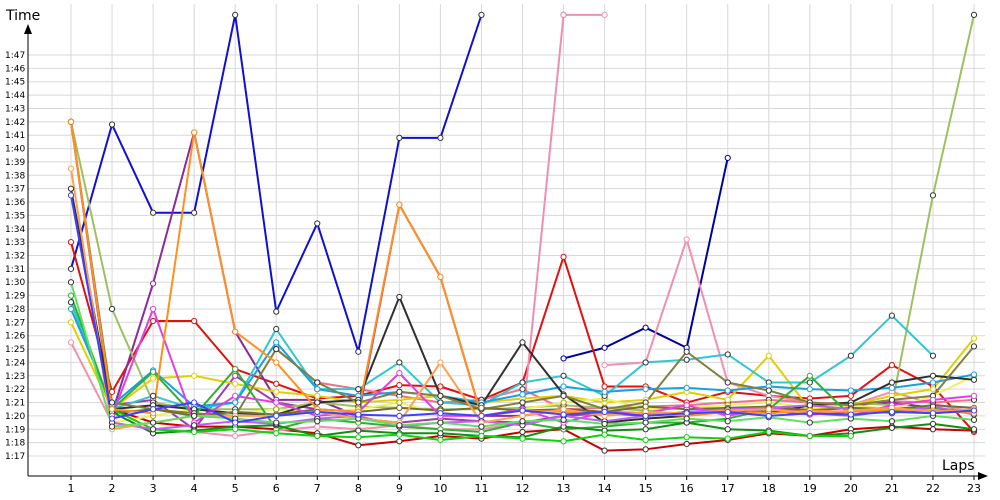  Describe the element at coordinates (15, 216) in the screenshot. I see `y-tick-label: 1:35` at that location.